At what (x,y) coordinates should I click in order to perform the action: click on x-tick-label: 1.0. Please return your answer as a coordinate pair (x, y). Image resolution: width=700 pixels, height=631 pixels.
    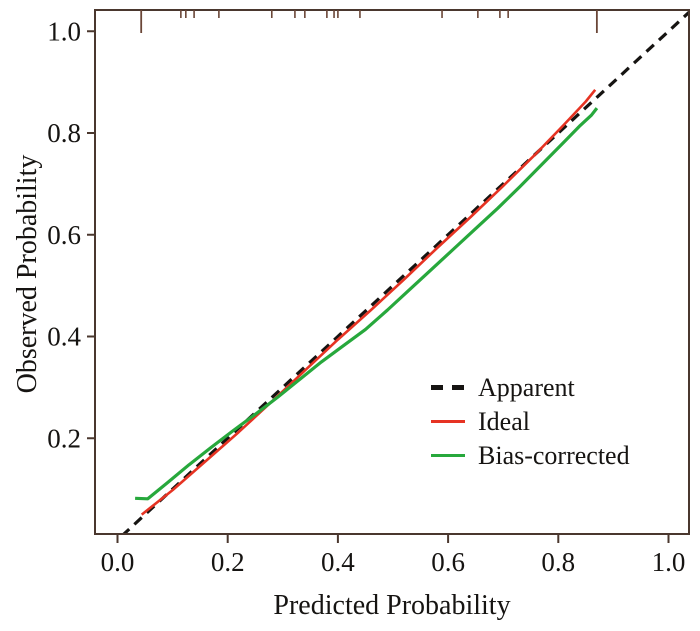
    Looking at the image, I should click on (669, 562).